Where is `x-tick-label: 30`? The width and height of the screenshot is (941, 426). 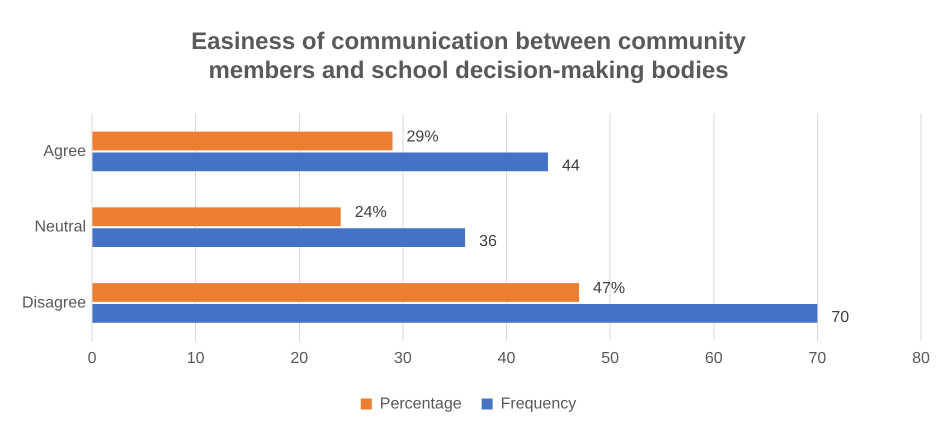
x-tick-label: 30 is located at coordinates (403, 358).